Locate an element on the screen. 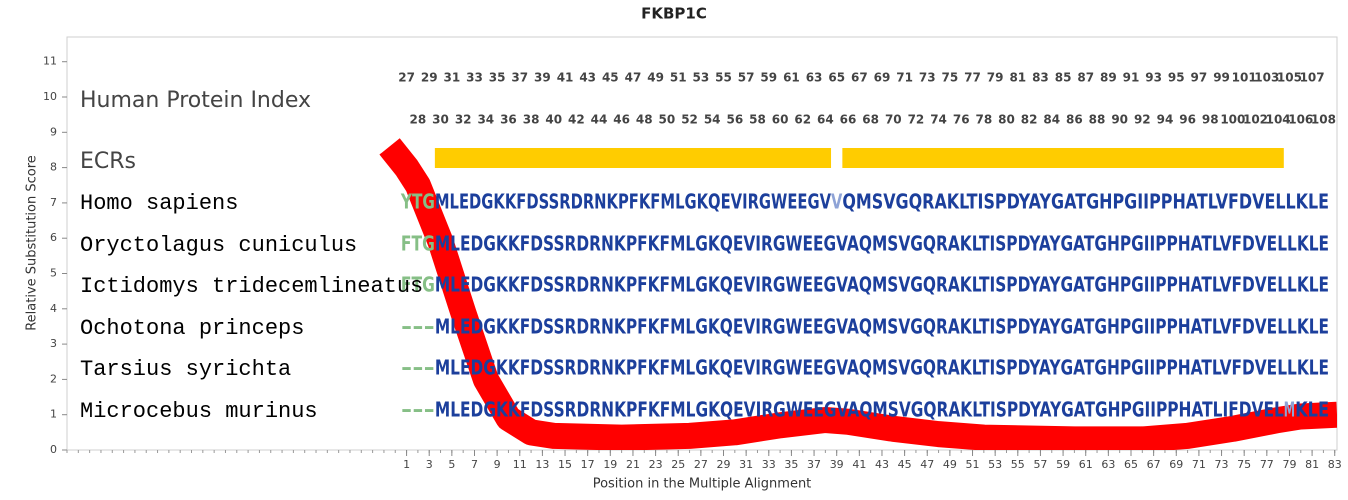  protein-index: 29 is located at coordinates (429, 78).